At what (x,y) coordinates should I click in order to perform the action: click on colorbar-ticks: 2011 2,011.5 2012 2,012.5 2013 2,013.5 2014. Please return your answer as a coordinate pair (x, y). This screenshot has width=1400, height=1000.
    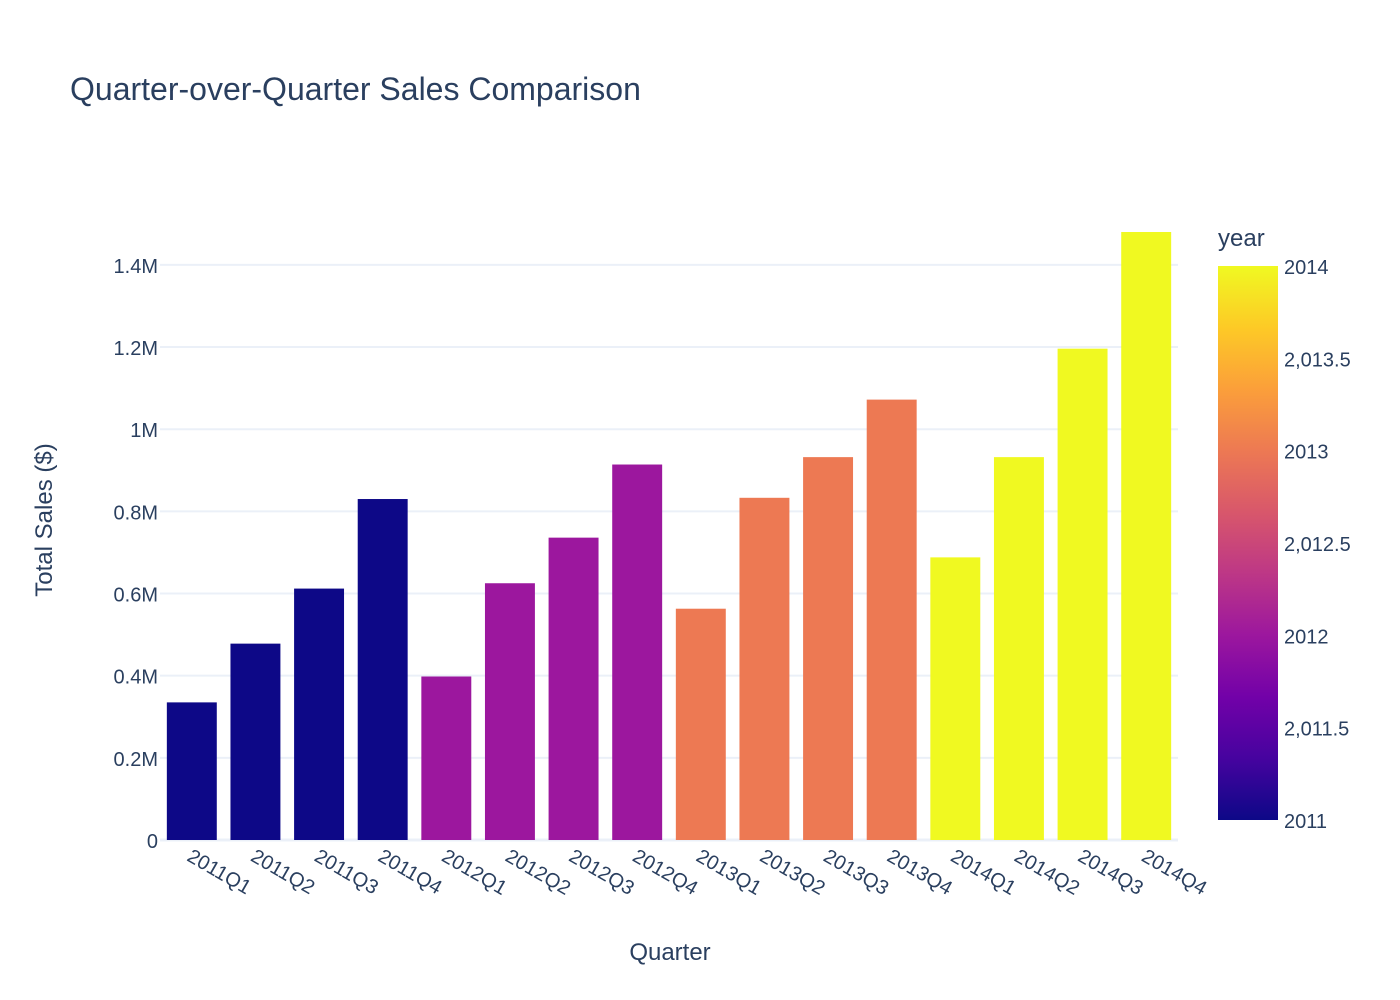
    Looking at the image, I should click on (1317, 545).